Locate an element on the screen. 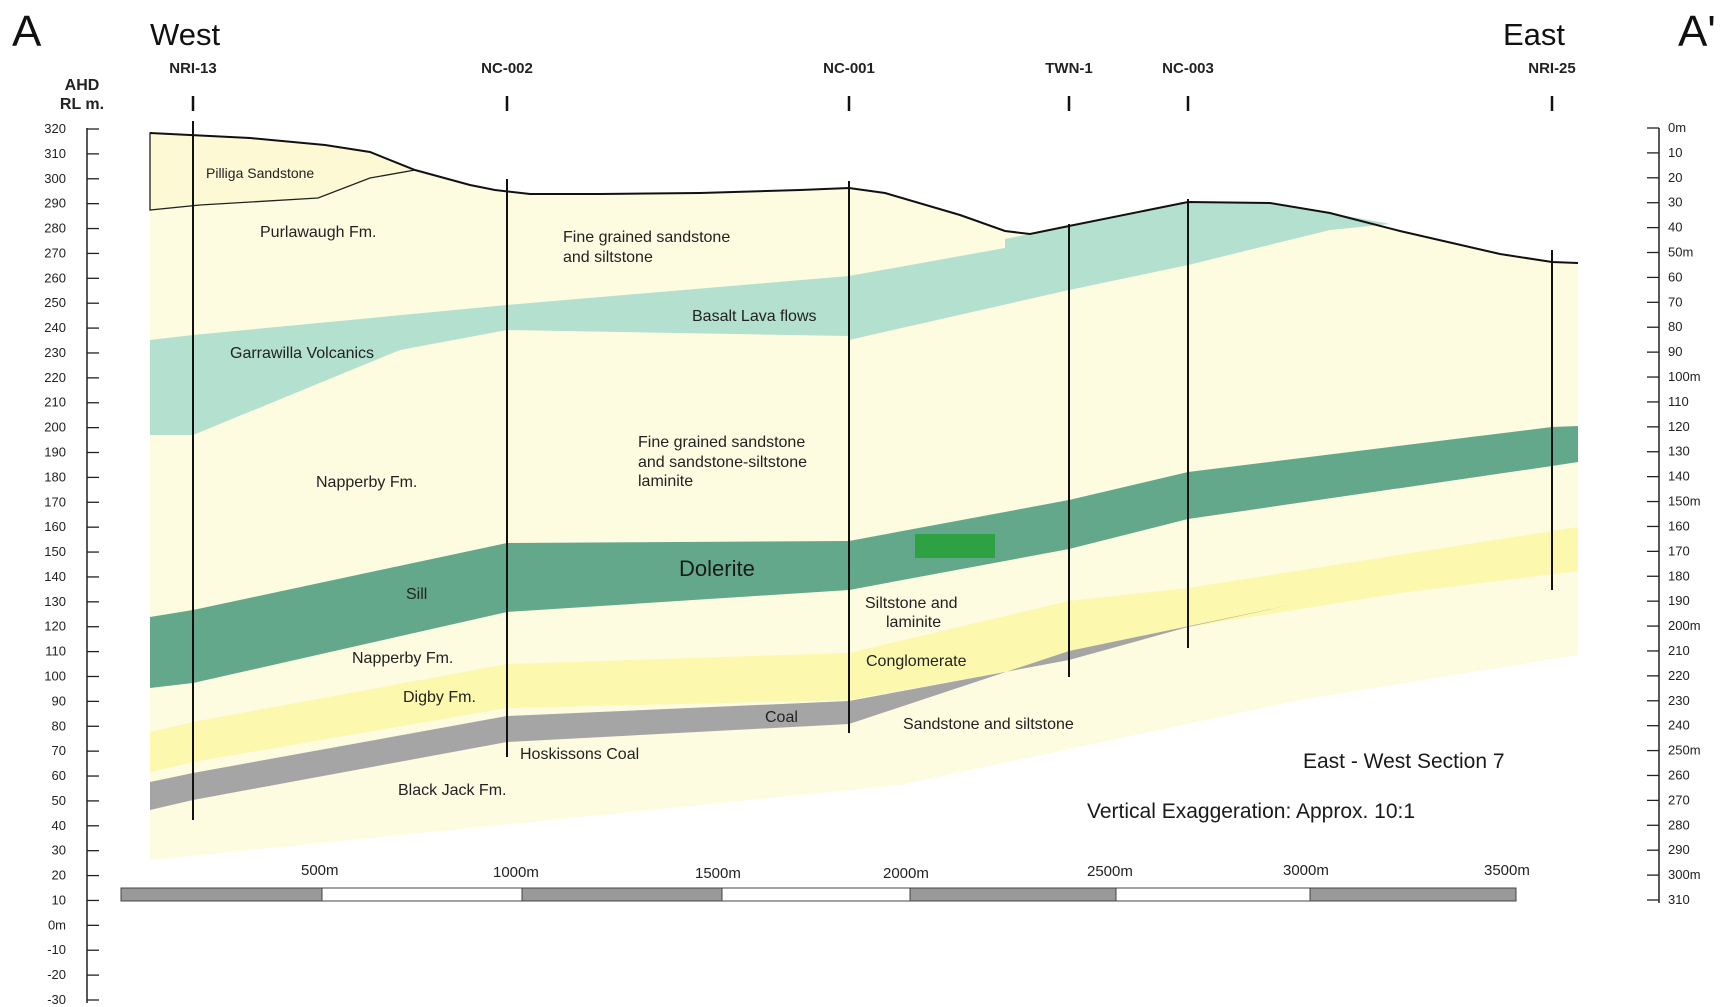  label-fine-grained-2-line1: Fine grained sandstone is located at coordinates (721, 442).